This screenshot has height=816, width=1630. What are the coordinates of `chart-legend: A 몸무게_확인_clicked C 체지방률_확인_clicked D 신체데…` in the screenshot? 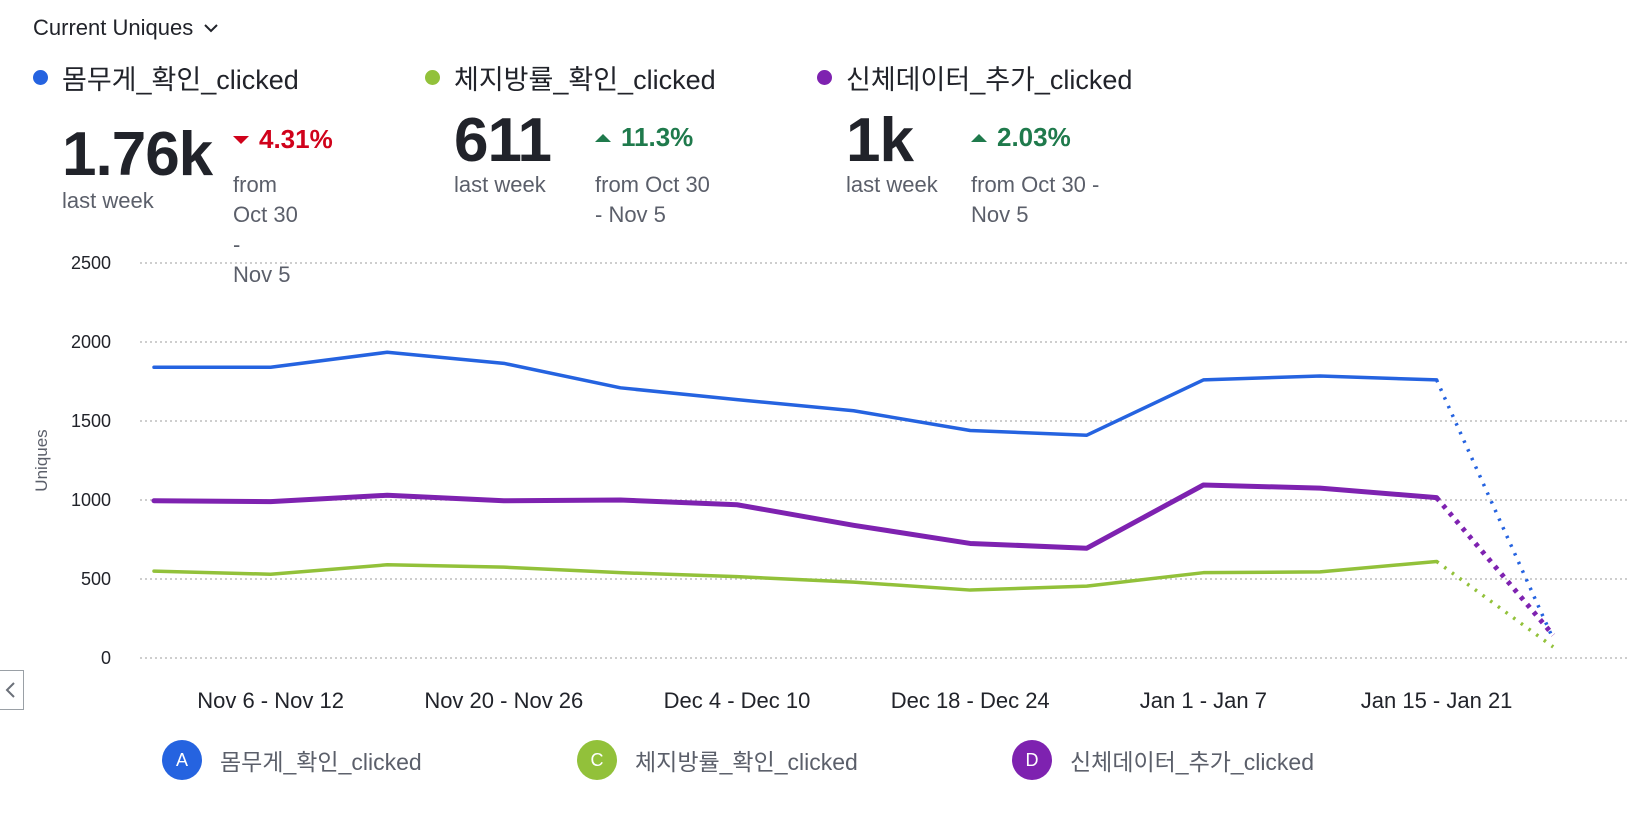 It's located at (815, 762).